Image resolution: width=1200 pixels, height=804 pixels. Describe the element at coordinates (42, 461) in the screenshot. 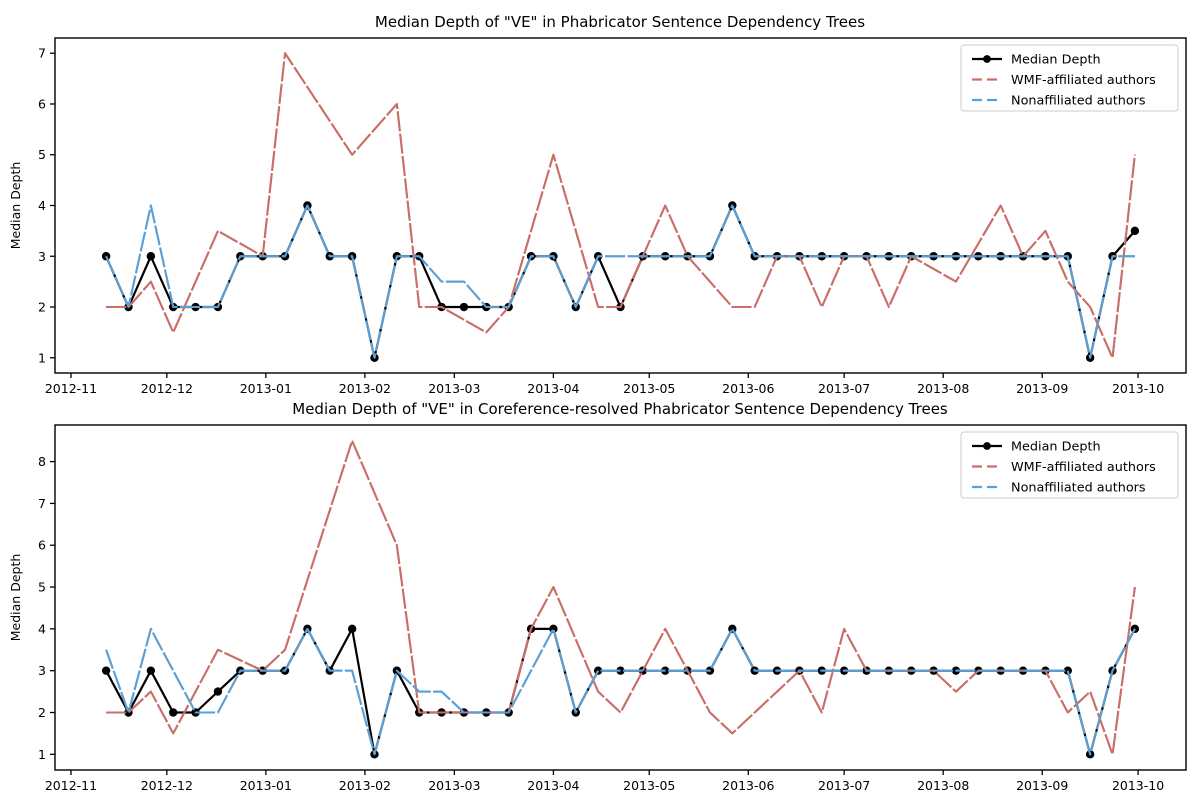

I see `y-tick-label: 8` at that location.